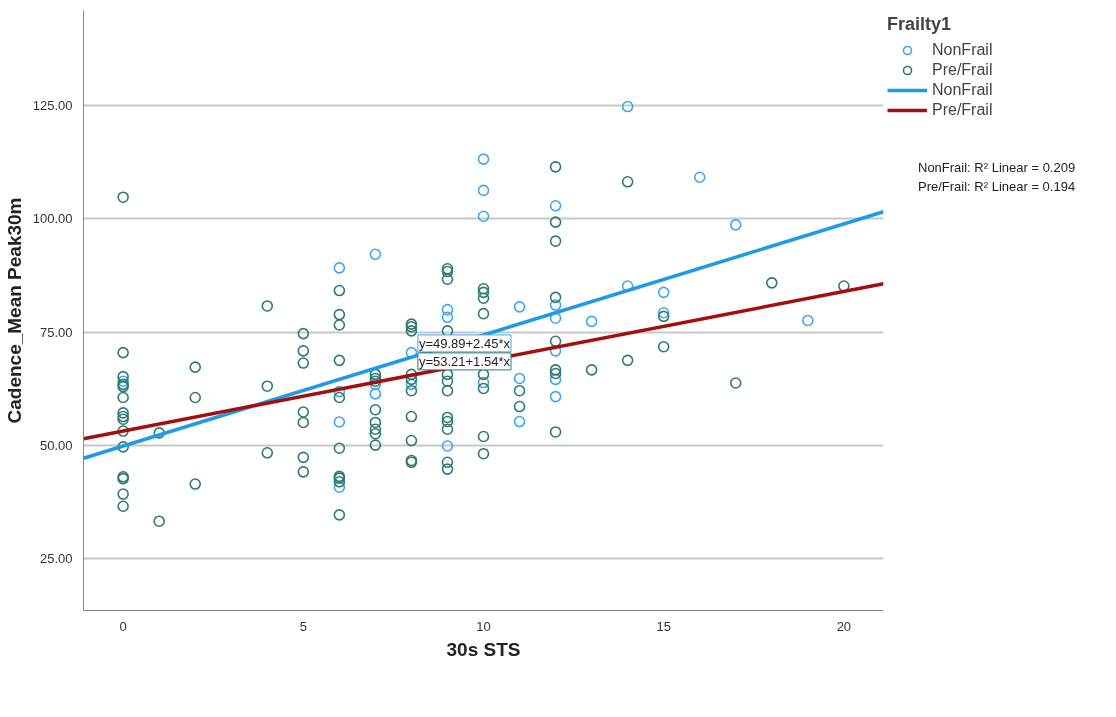 The width and height of the screenshot is (1116, 717). I want to click on legend-title: Frailty1, so click(920, 24).